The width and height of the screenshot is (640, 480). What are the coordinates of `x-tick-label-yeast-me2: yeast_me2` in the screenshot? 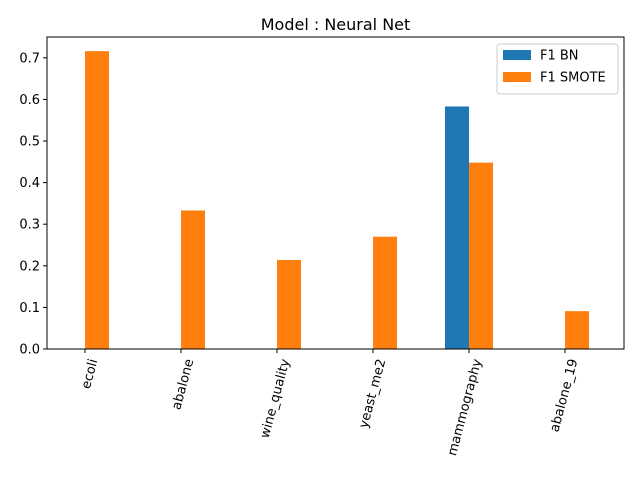 It's located at (373, 393).